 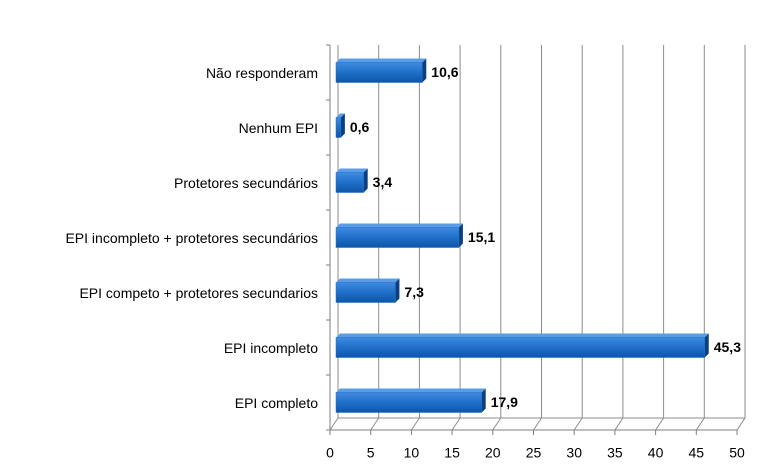 I want to click on value-label: 15,1, so click(x=481, y=237).